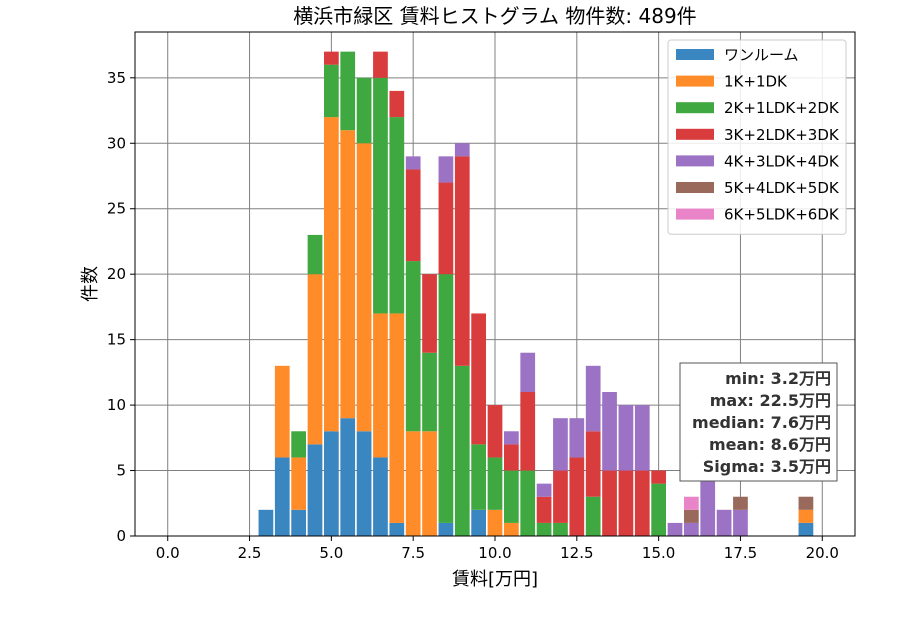 Image resolution: width=900 pixels, height=634 pixels. Describe the element at coordinates (116, 78) in the screenshot. I see `y-tick-label: 35` at that location.